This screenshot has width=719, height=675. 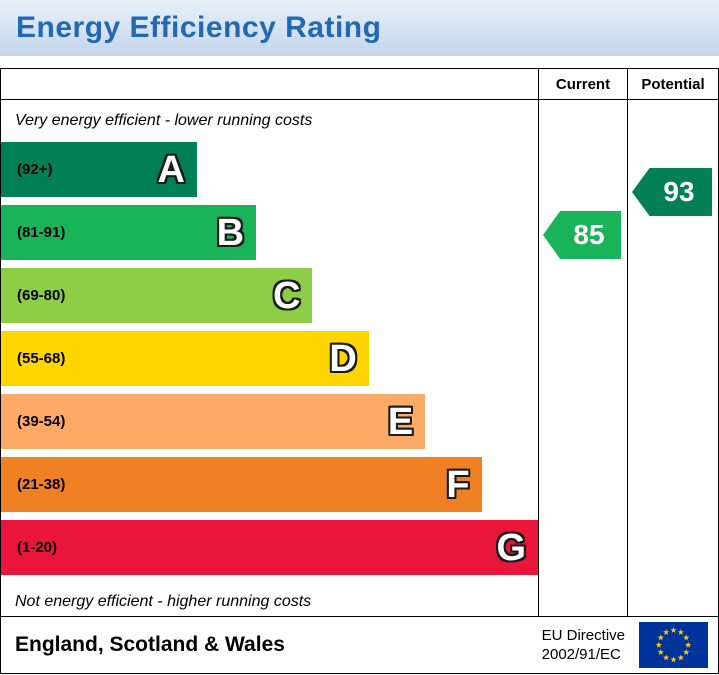 What do you see at coordinates (99, 169) in the screenshot?
I see `band-bar-a: (92+) A` at bounding box center [99, 169].